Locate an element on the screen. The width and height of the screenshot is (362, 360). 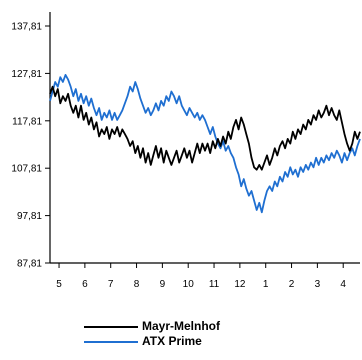
x-tick-label: 3 is located at coordinates (318, 284).